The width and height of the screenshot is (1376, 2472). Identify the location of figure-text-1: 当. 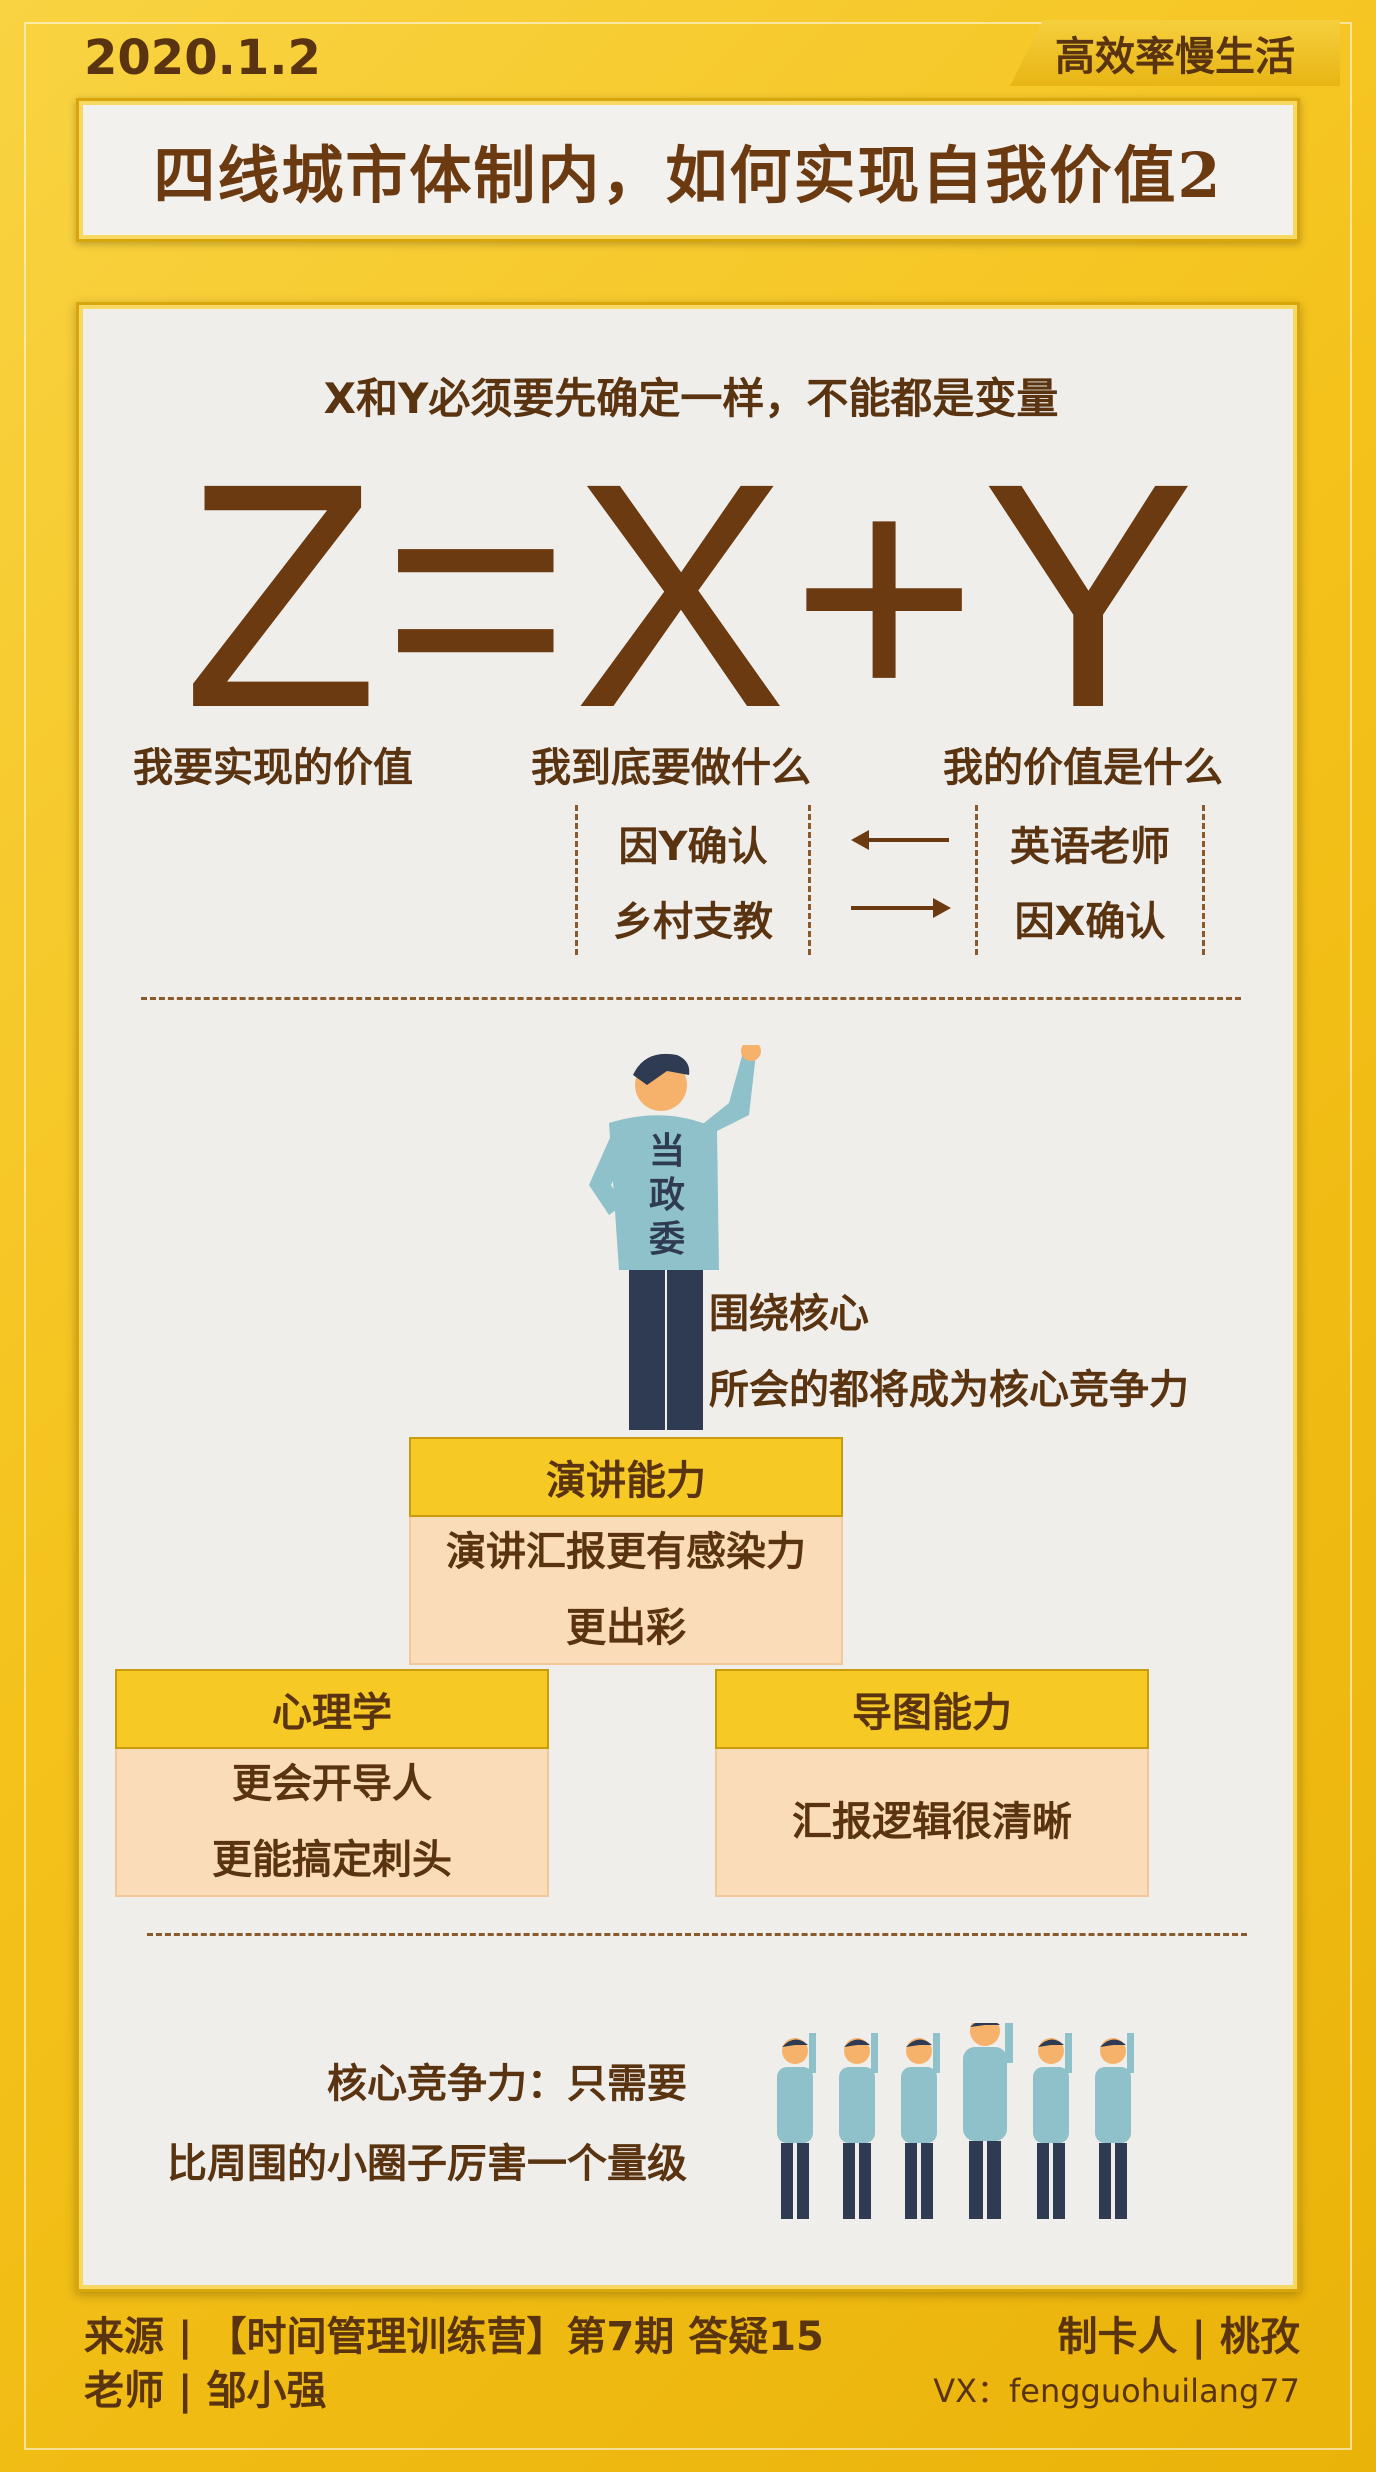
(667, 1151).